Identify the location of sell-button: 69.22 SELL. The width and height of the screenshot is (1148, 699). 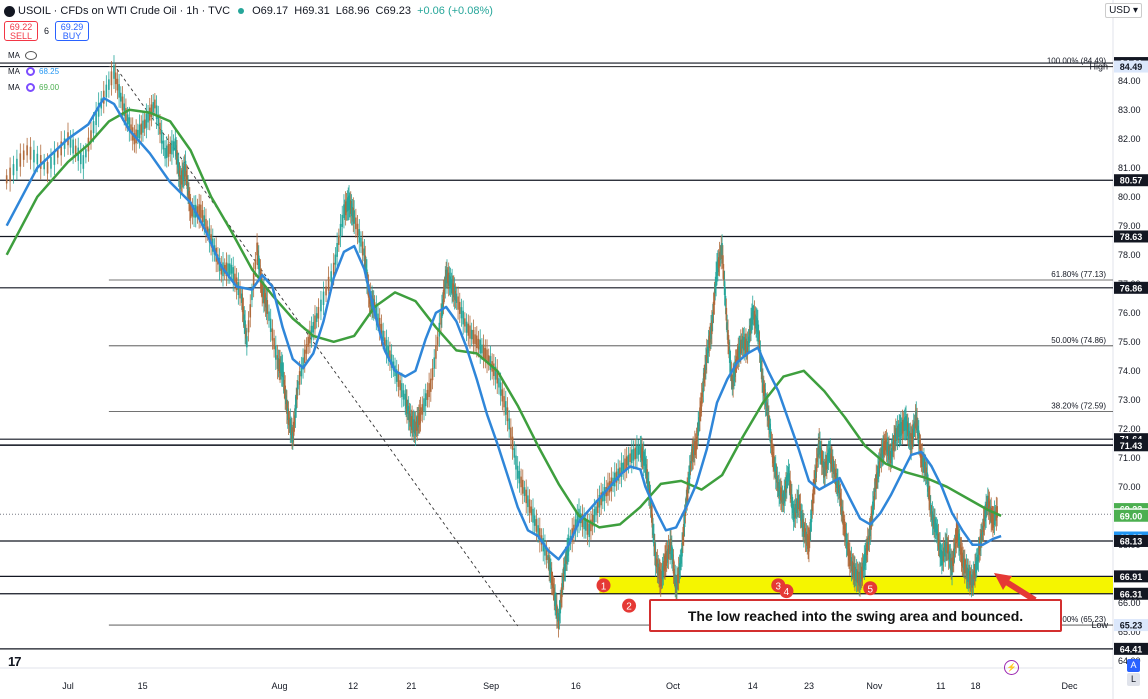
(21, 31).